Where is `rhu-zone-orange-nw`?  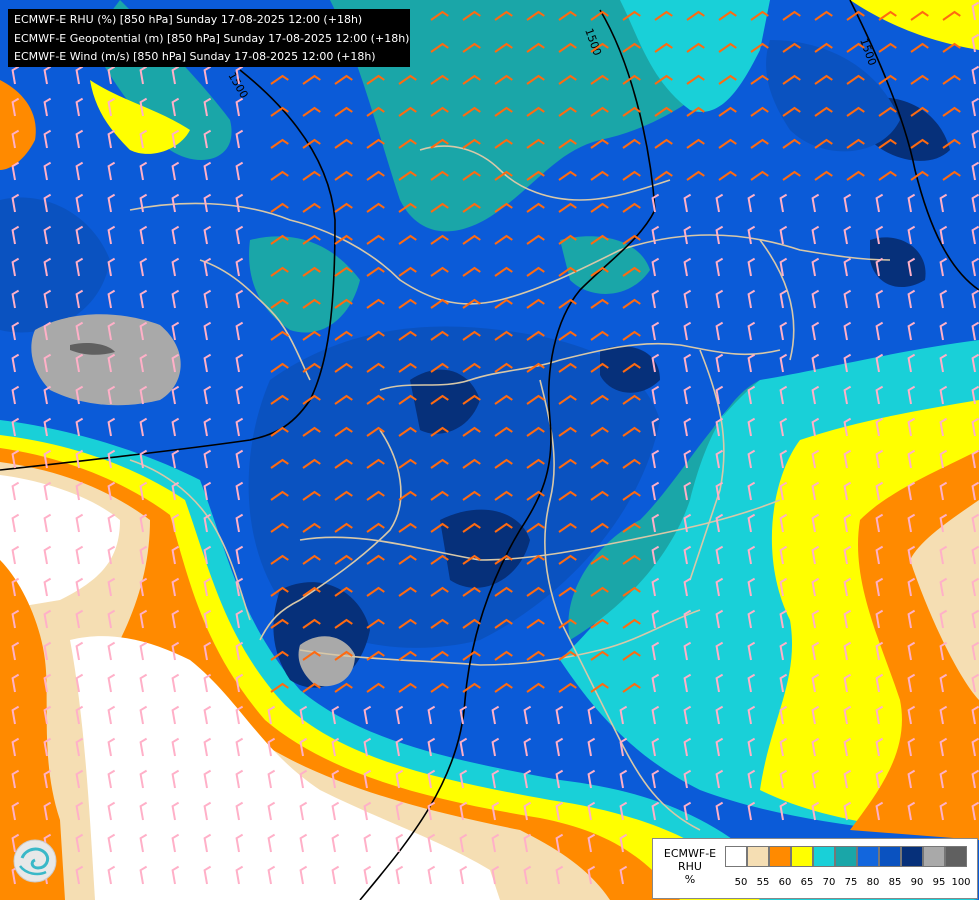
rhu-zone-orange-nw is located at coordinates (18, 125).